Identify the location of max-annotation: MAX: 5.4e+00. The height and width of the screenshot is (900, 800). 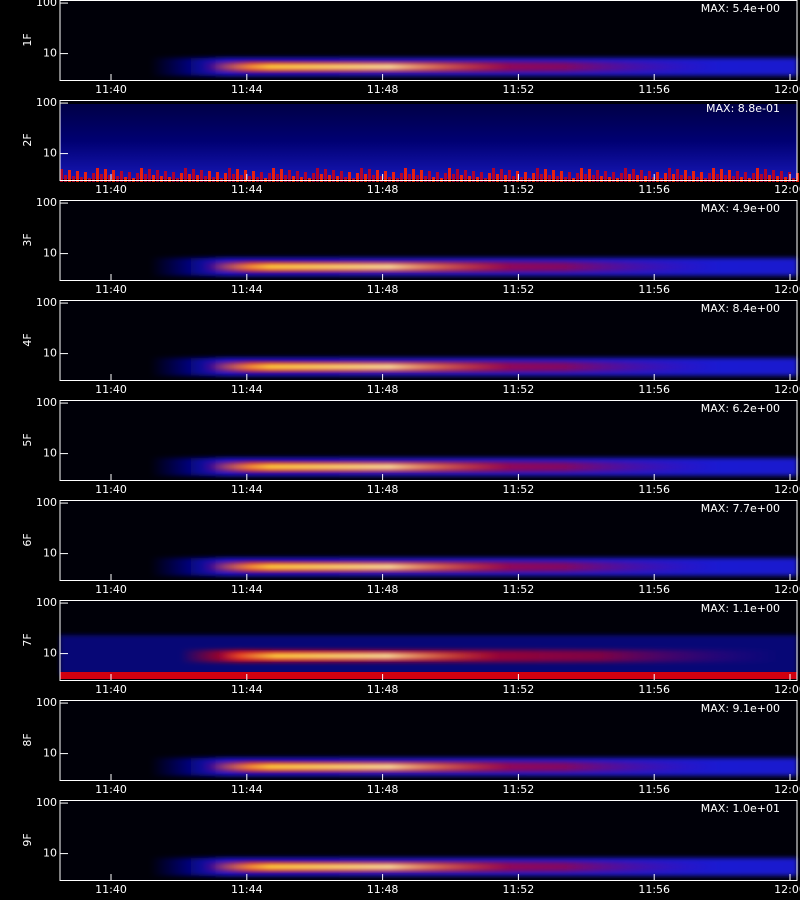
(740, 8).